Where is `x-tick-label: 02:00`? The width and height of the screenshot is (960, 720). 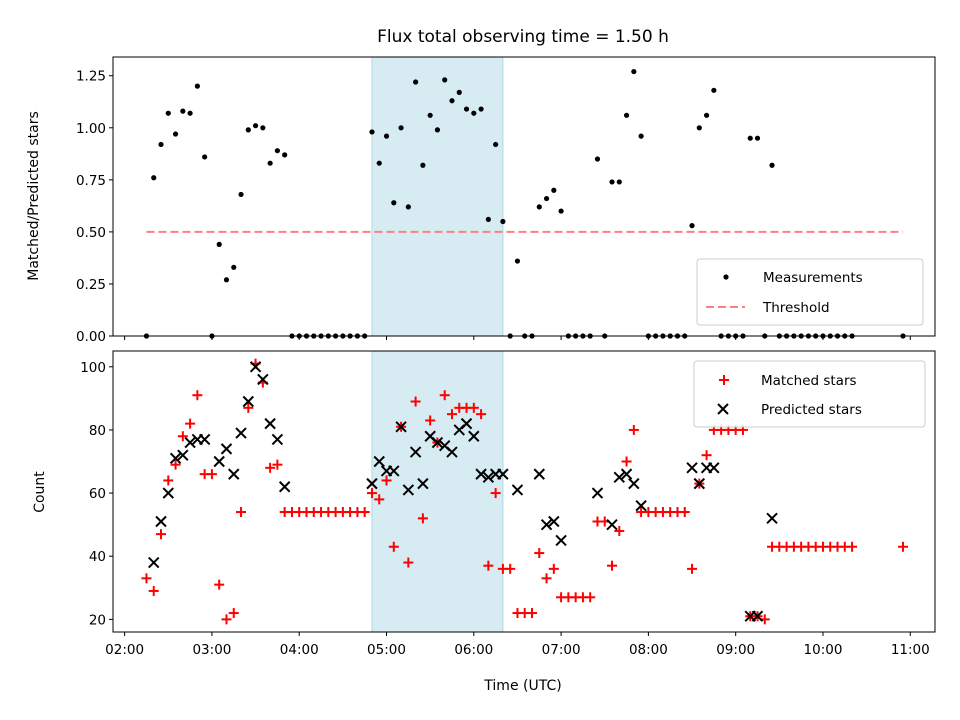 x-tick-label: 02:00 is located at coordinates (124, 650).